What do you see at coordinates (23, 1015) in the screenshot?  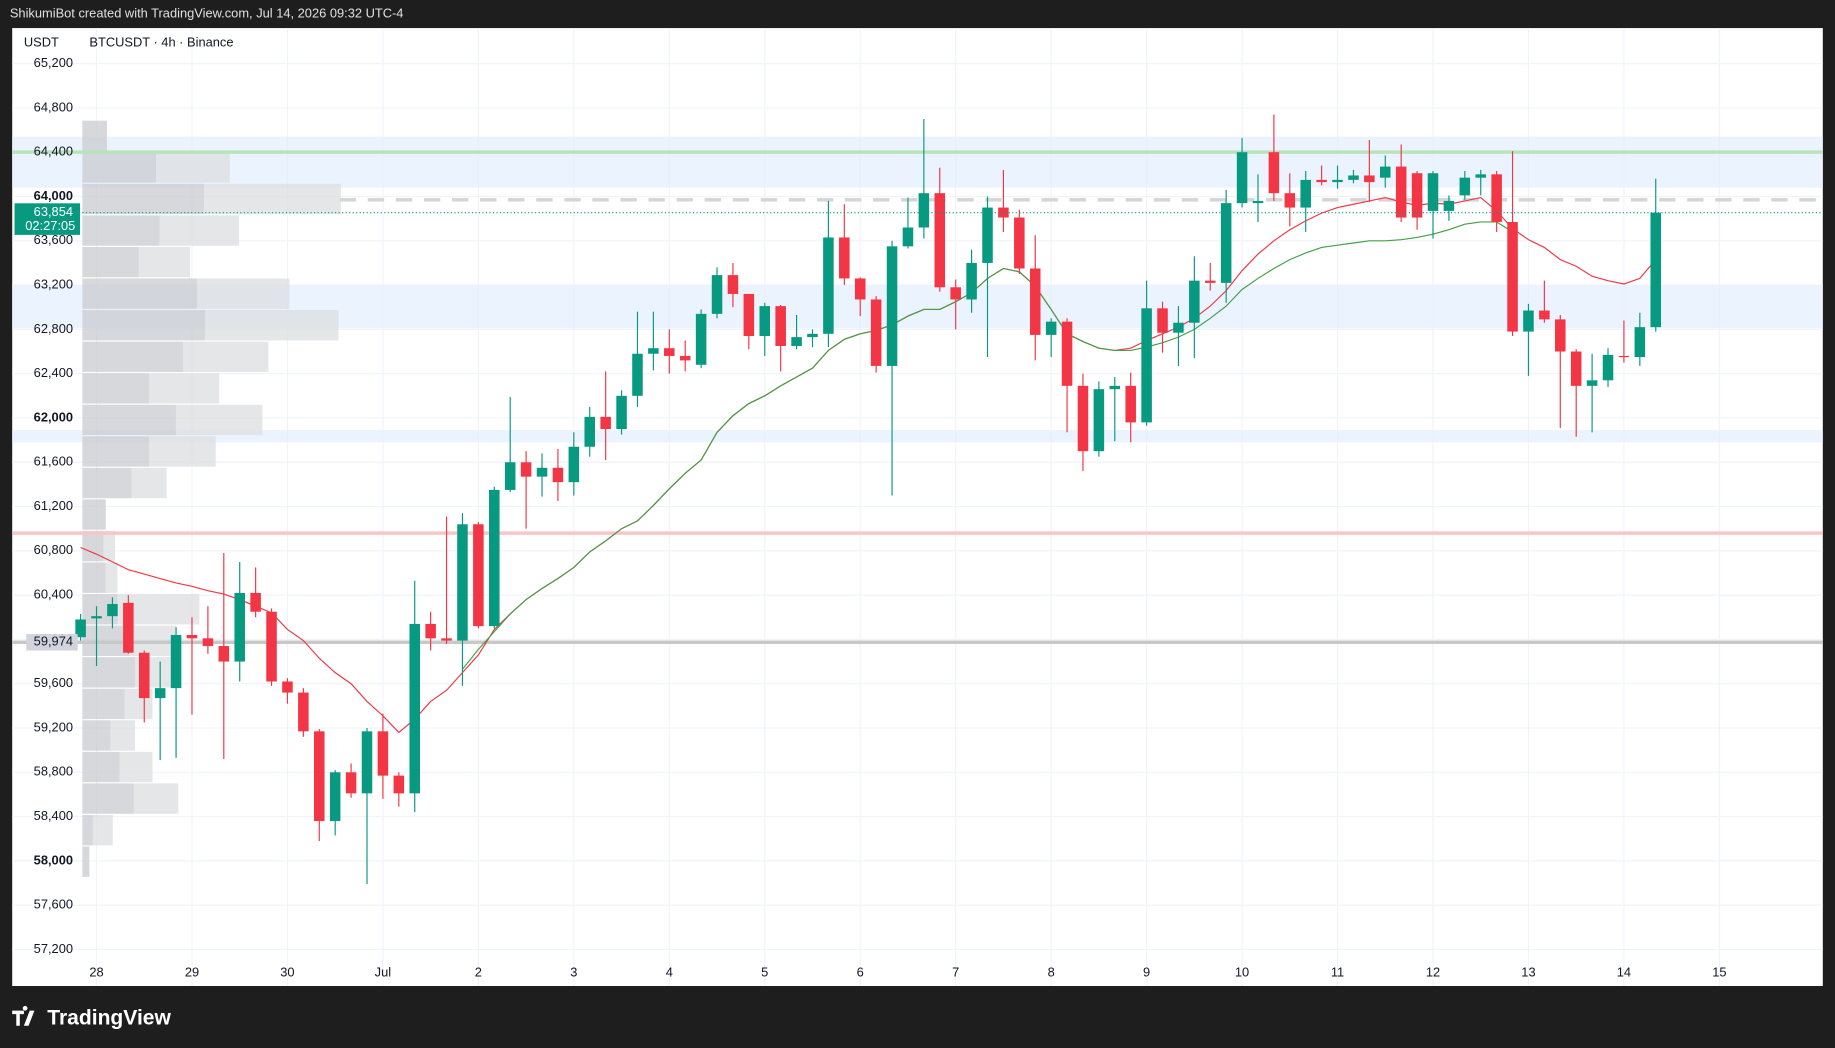 I see `logo-mark` at bounding box center [23, 1015].